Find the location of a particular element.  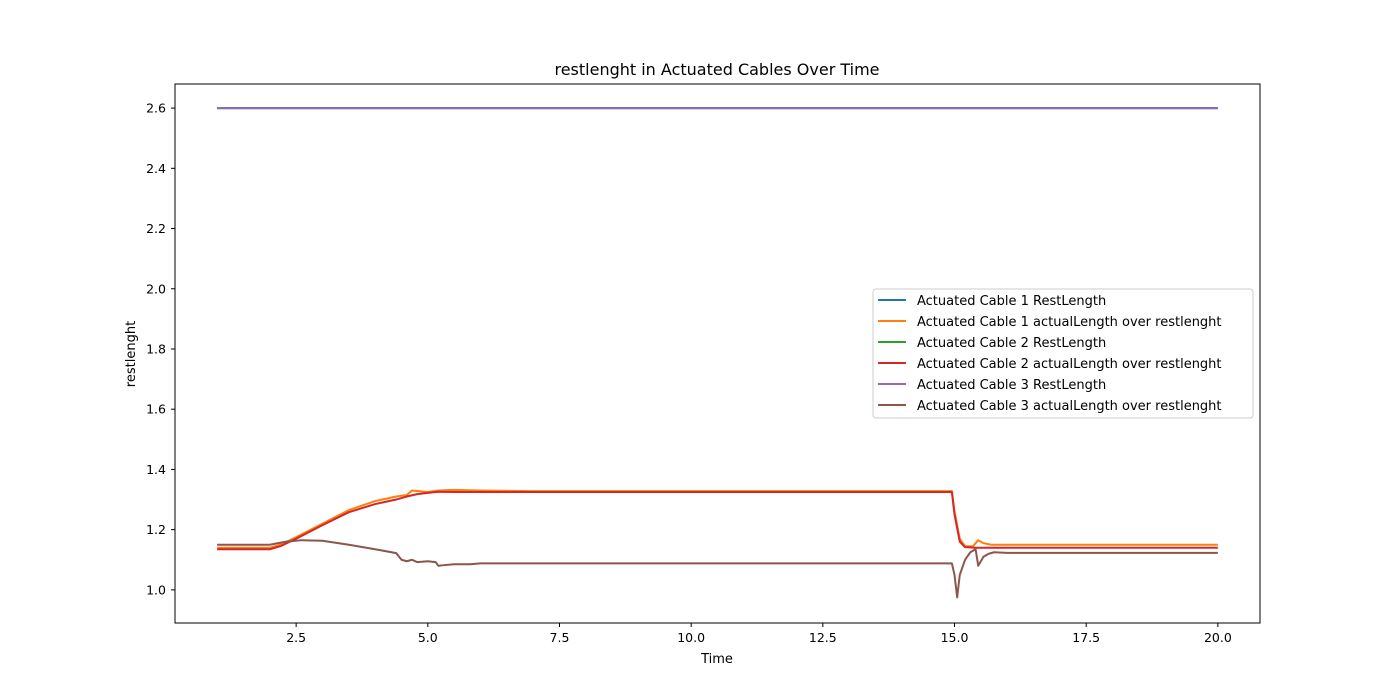

x-tick-label: 12.5 is located at coordinates (823, 637).